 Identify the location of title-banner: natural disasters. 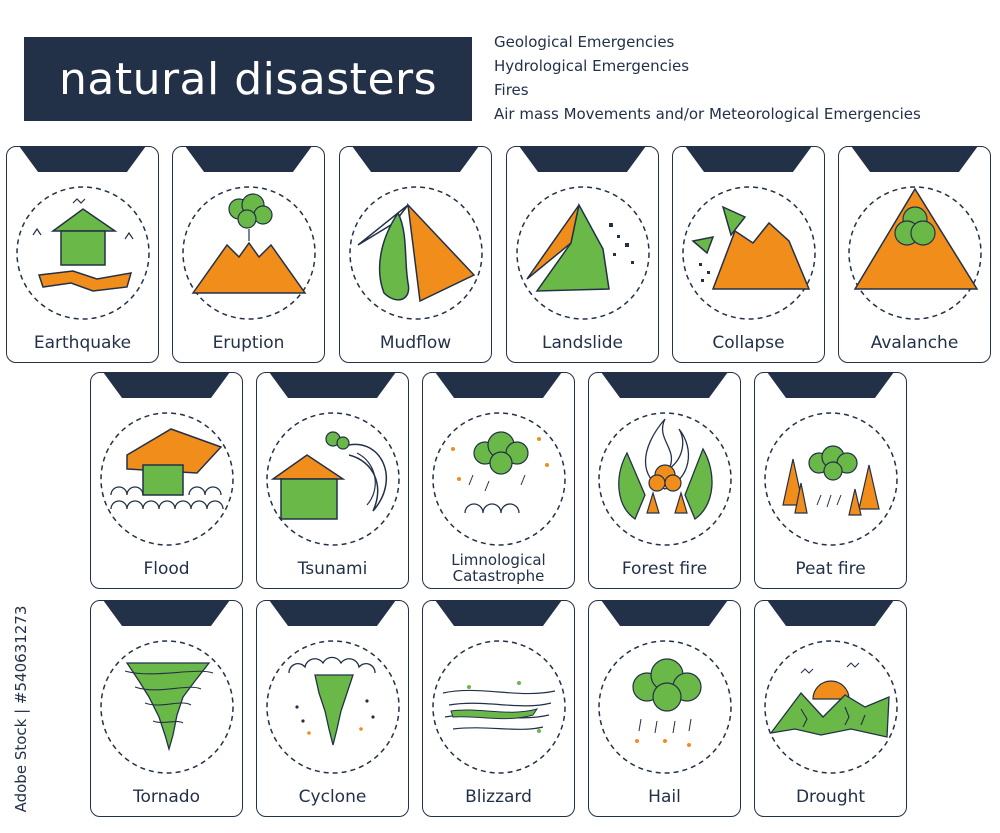
(248, 79).